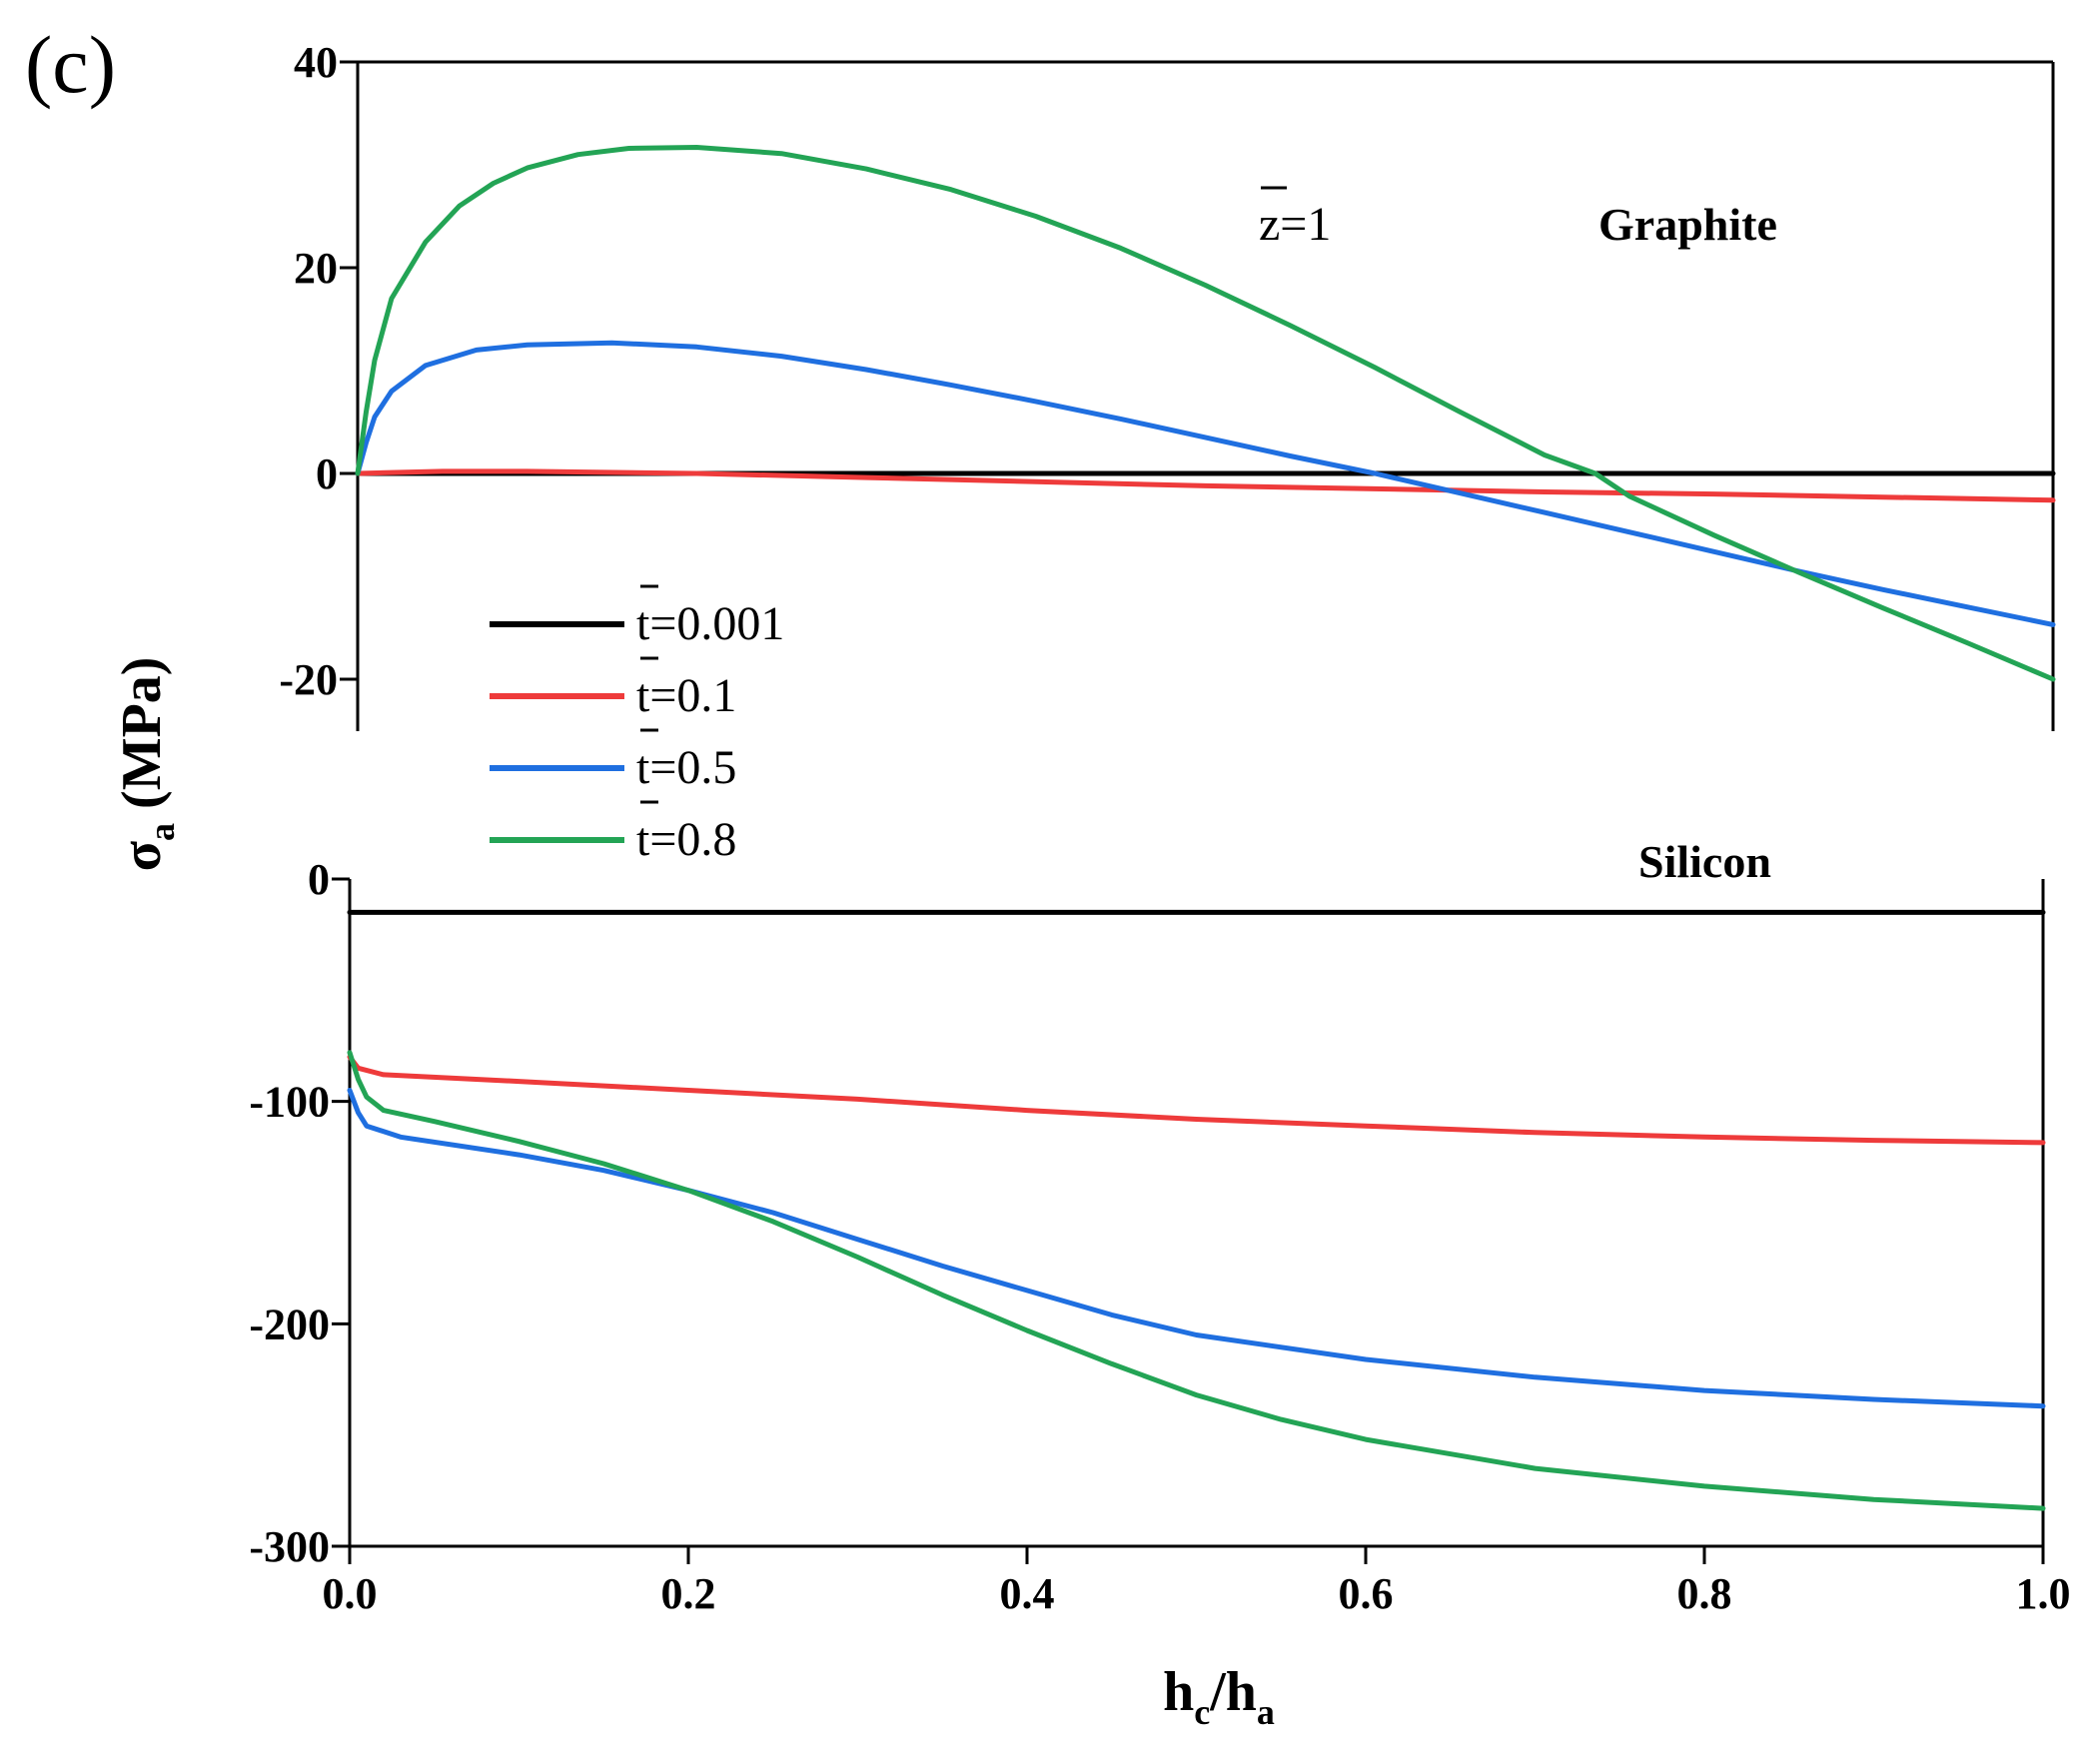 This screenshot has width=2100, height=1762. What do you see at coordinates (71, 65) in the screenshot?
I see `panel-label: (c)` at bounding box center [71, 65].